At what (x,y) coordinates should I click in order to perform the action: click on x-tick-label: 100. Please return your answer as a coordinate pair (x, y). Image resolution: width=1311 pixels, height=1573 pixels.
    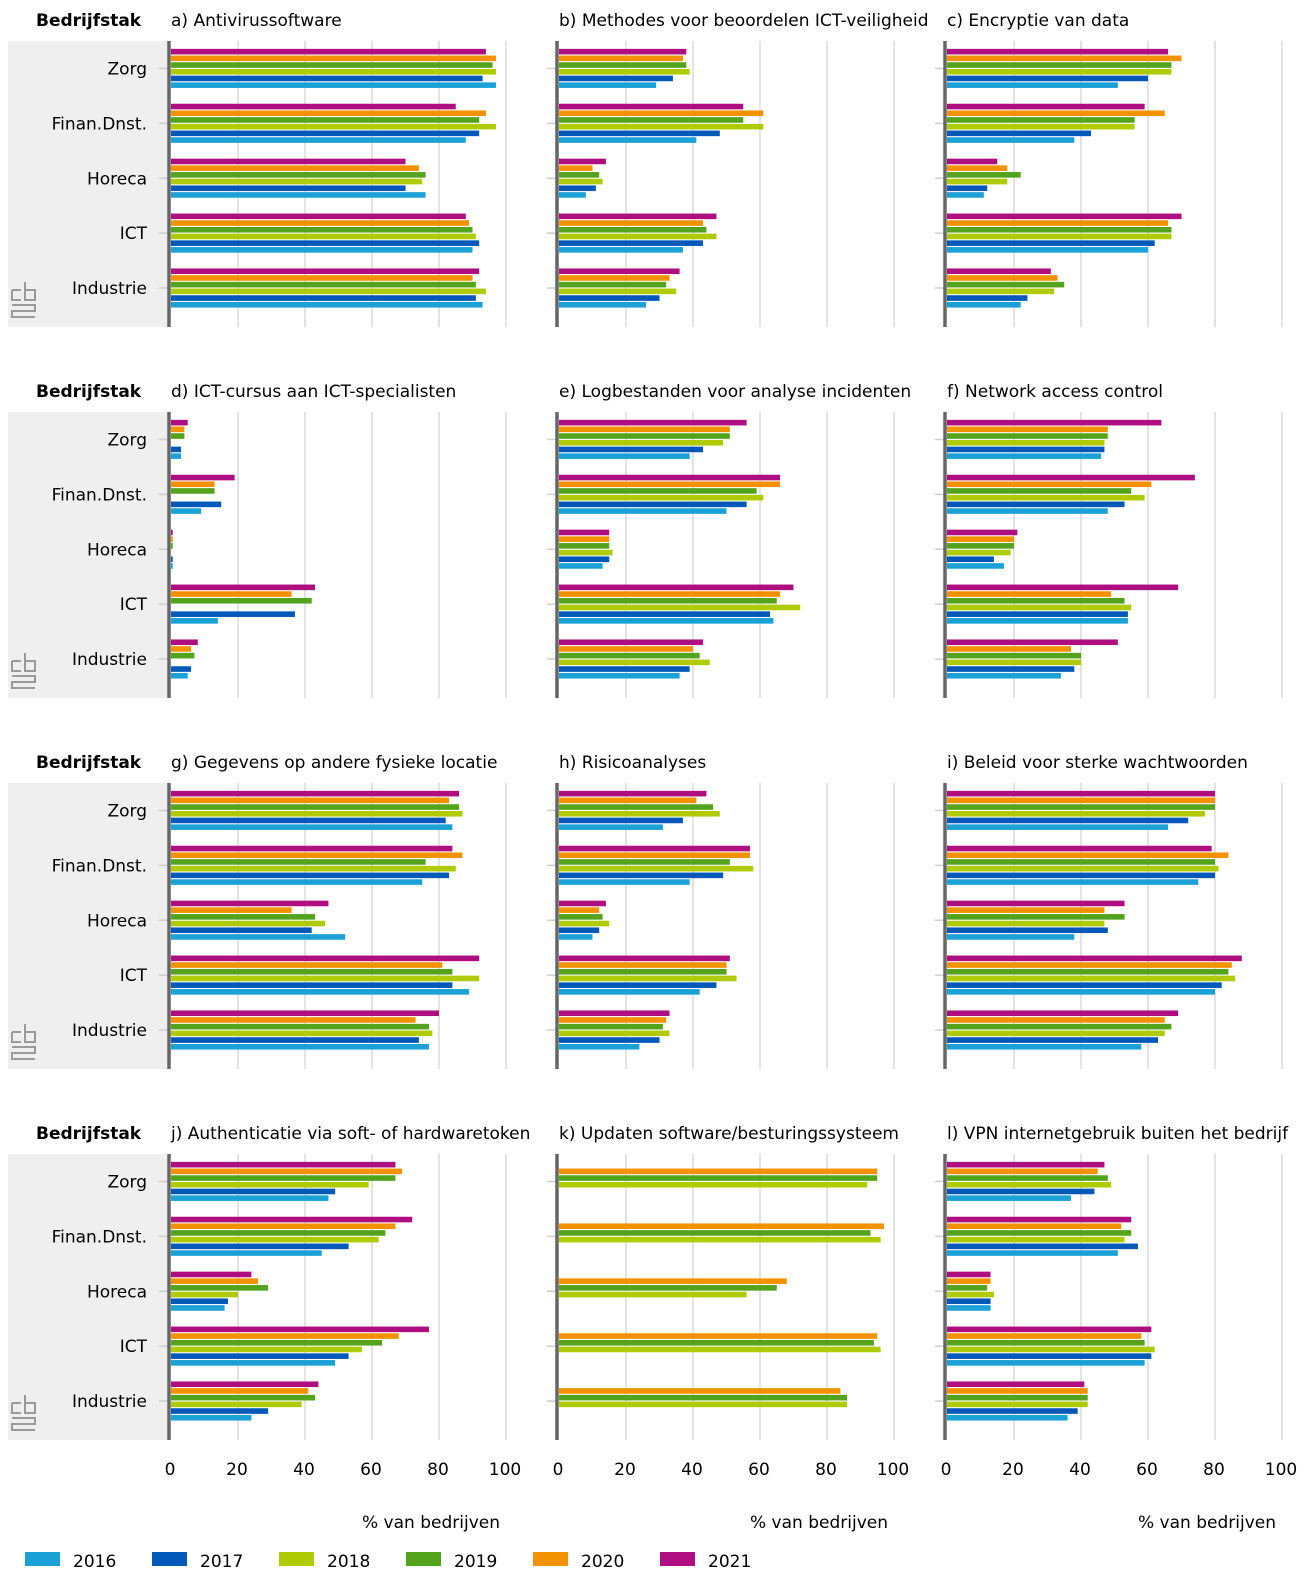
    Looking at the image, I should click on (893, 1470).